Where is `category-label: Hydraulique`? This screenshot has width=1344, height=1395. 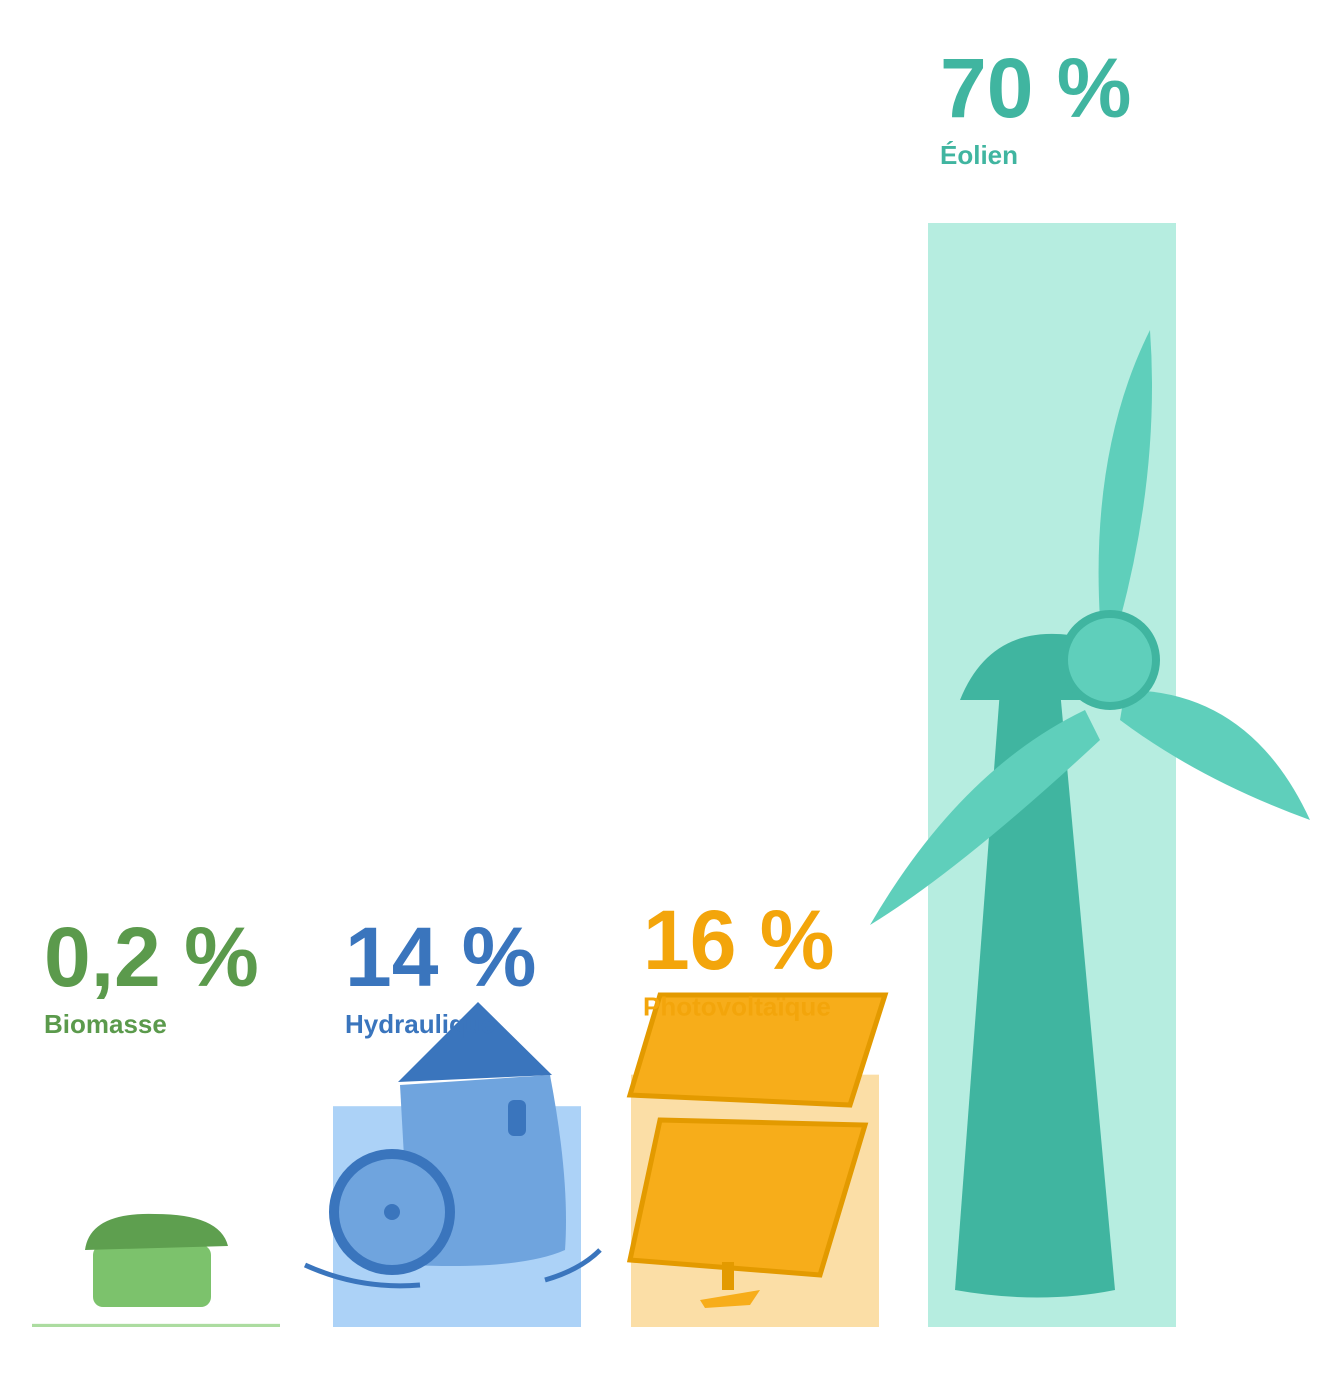
category-label: Hydraulique is located at coordinates (420, 1024).